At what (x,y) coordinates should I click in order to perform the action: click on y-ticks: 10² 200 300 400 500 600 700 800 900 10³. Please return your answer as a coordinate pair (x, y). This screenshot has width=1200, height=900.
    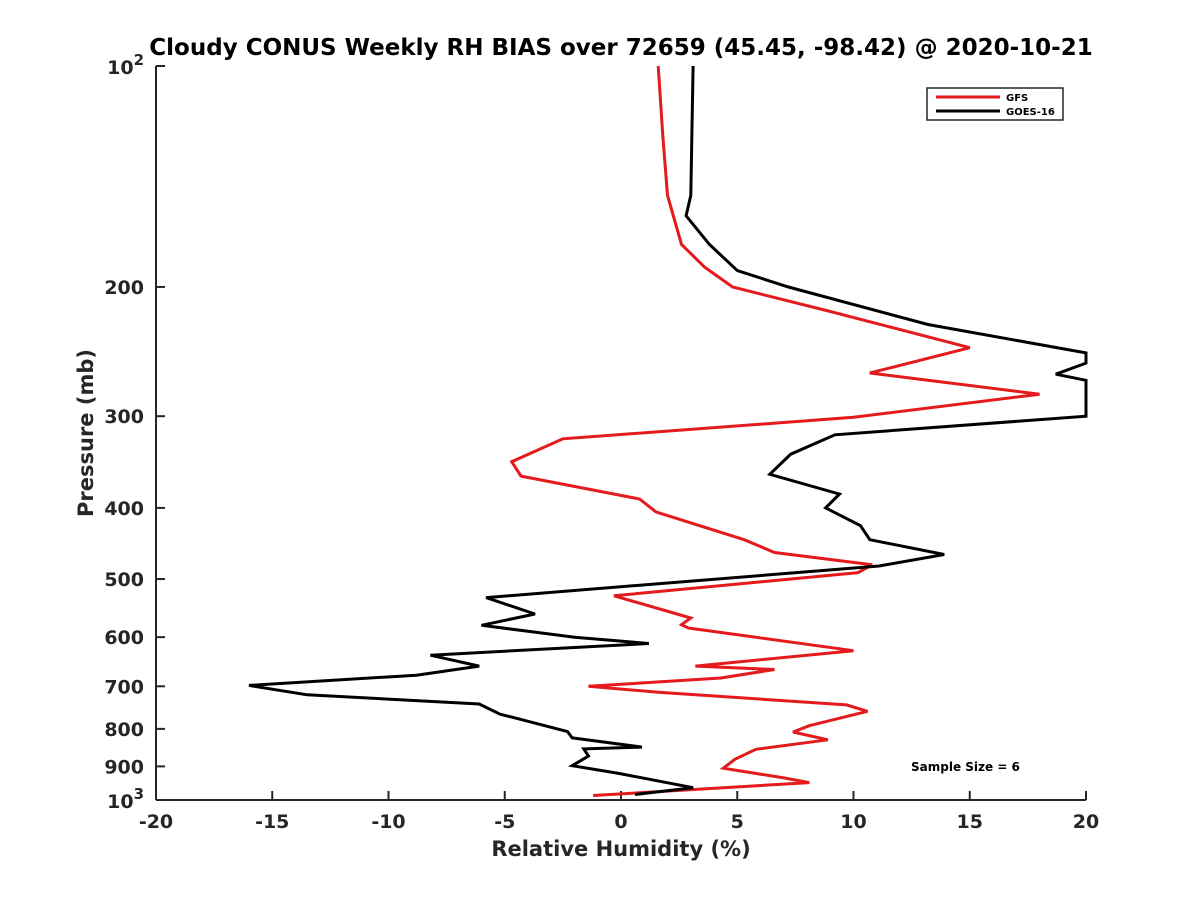
    Looking at the image, I should click on (134, 432).